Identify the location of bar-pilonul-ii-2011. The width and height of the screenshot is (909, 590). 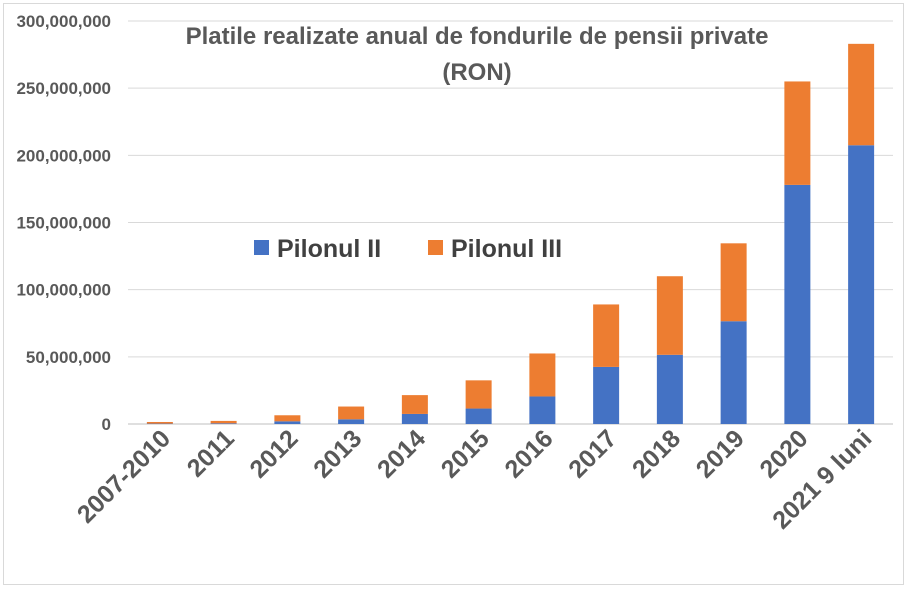
(223, 423).